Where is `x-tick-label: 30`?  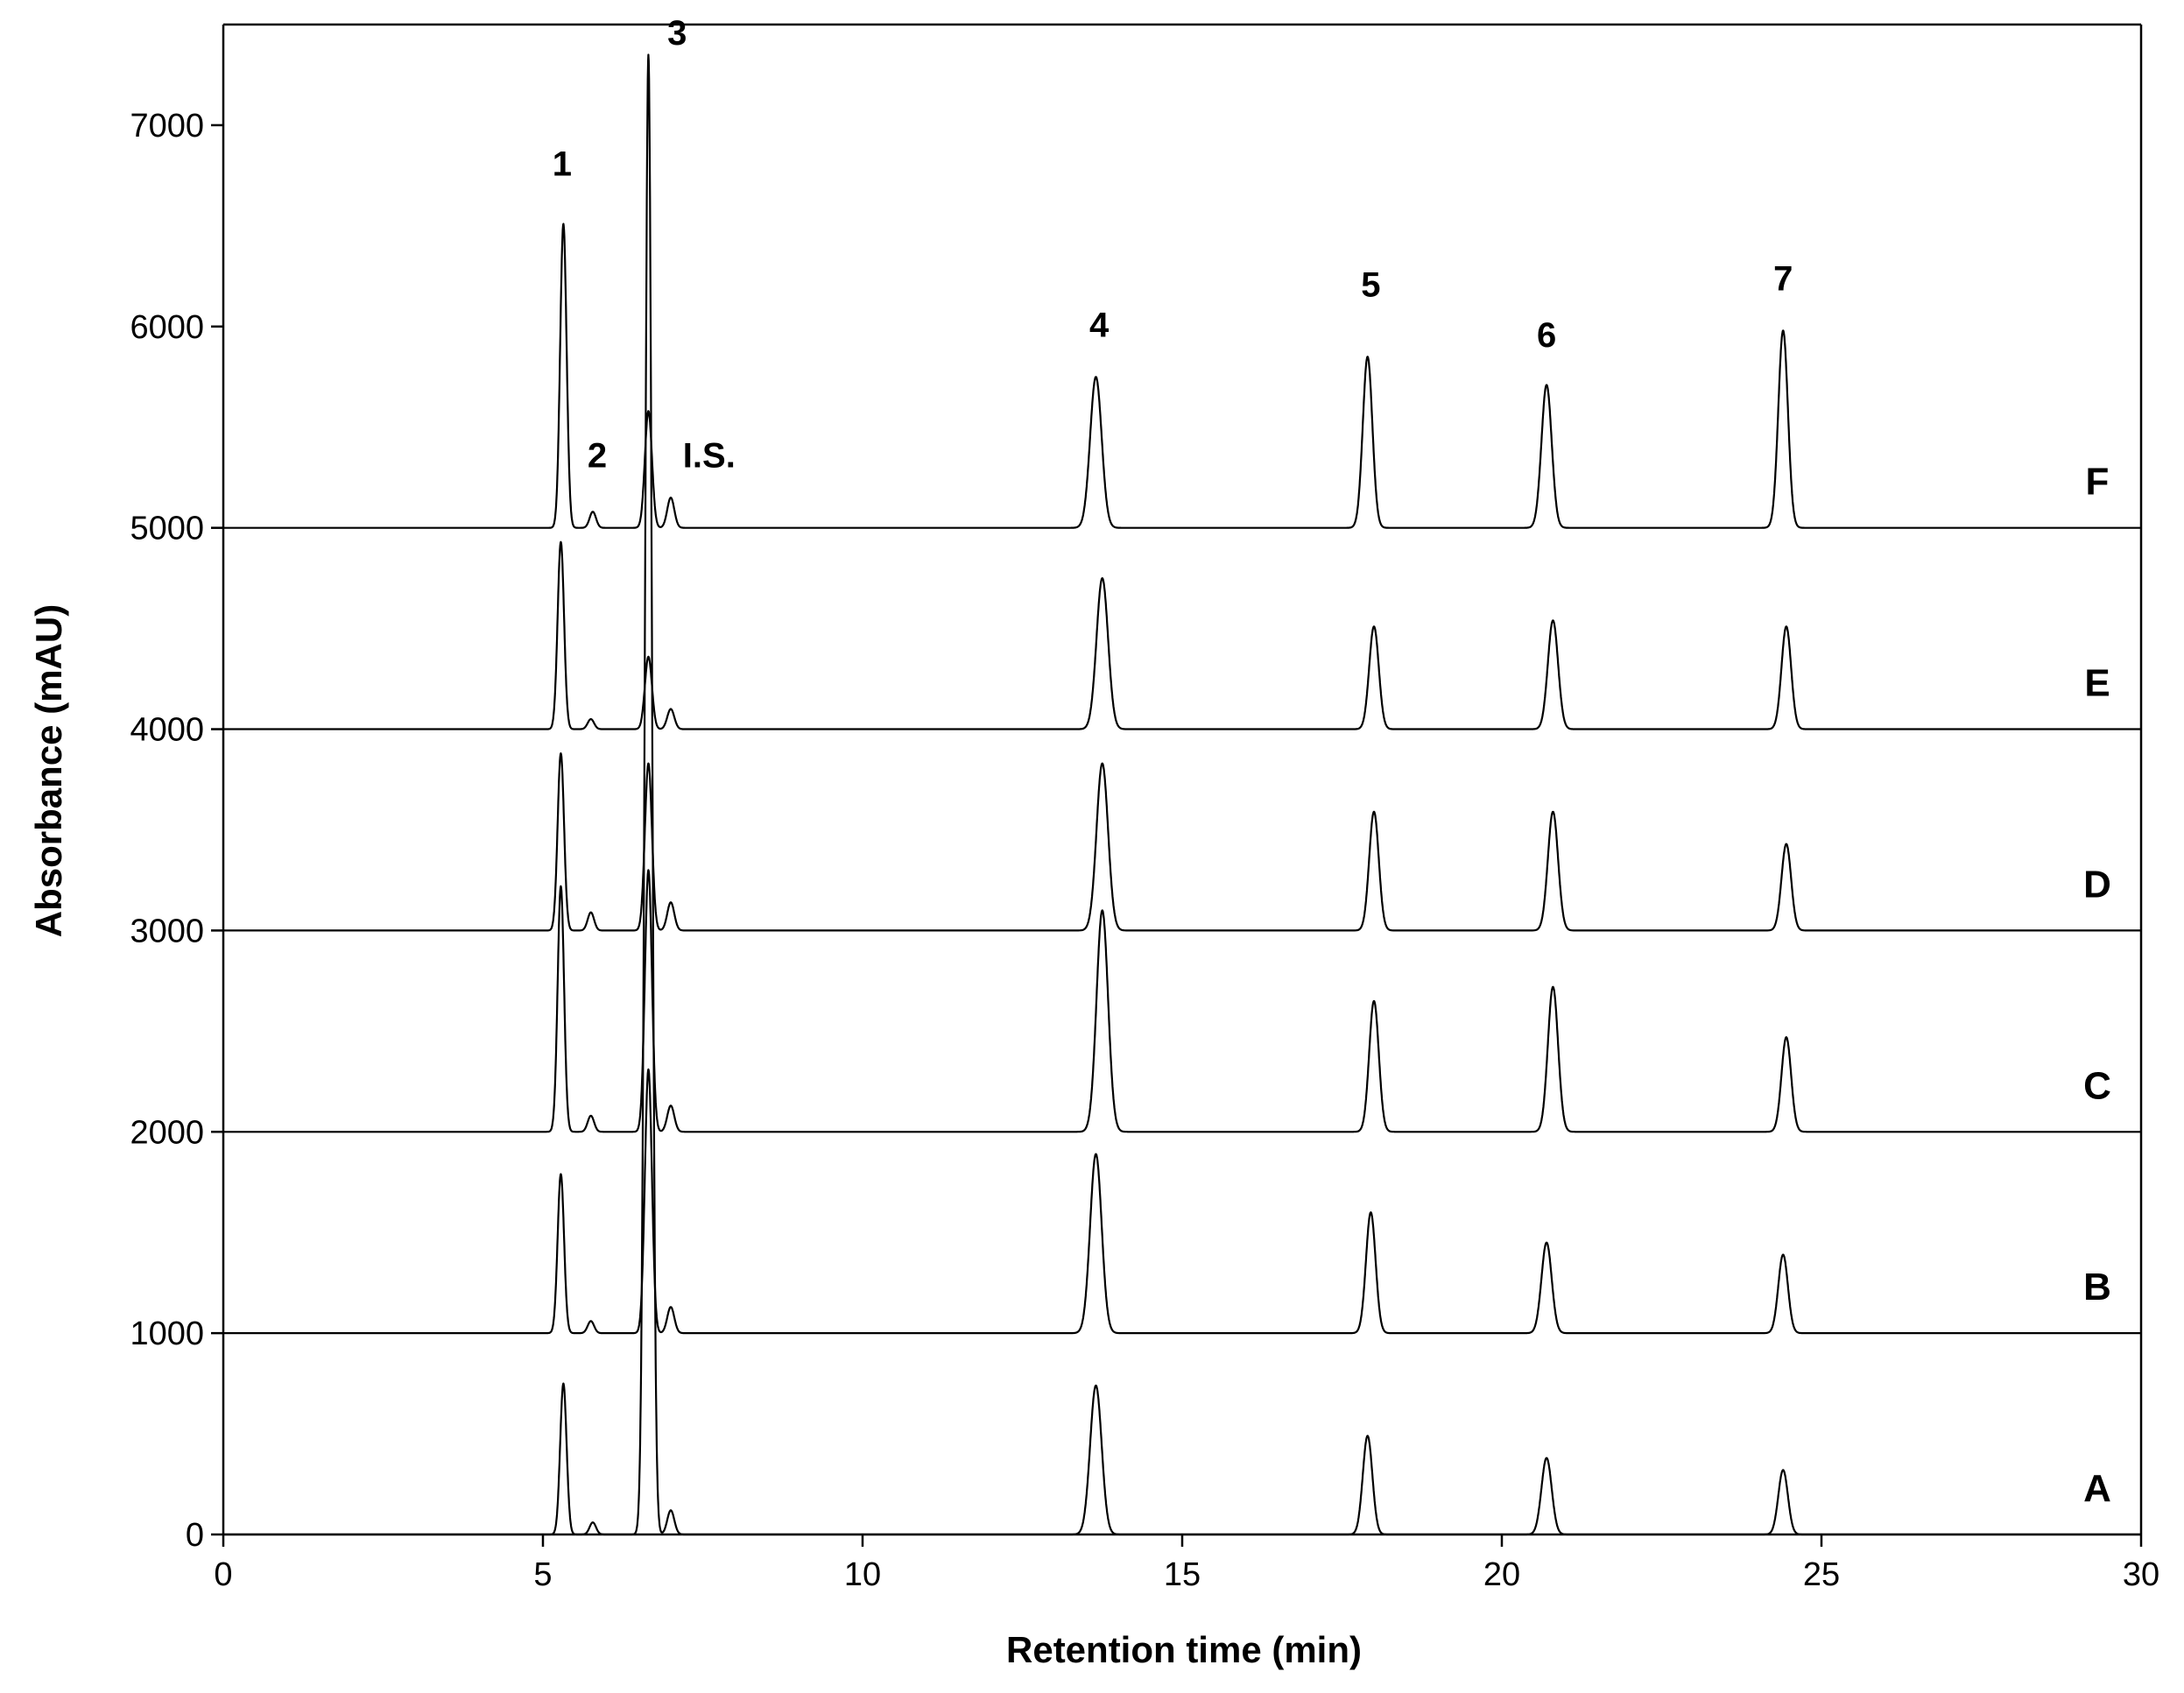 x-tick-label: 30 is located at coordinates (2141, 1574).